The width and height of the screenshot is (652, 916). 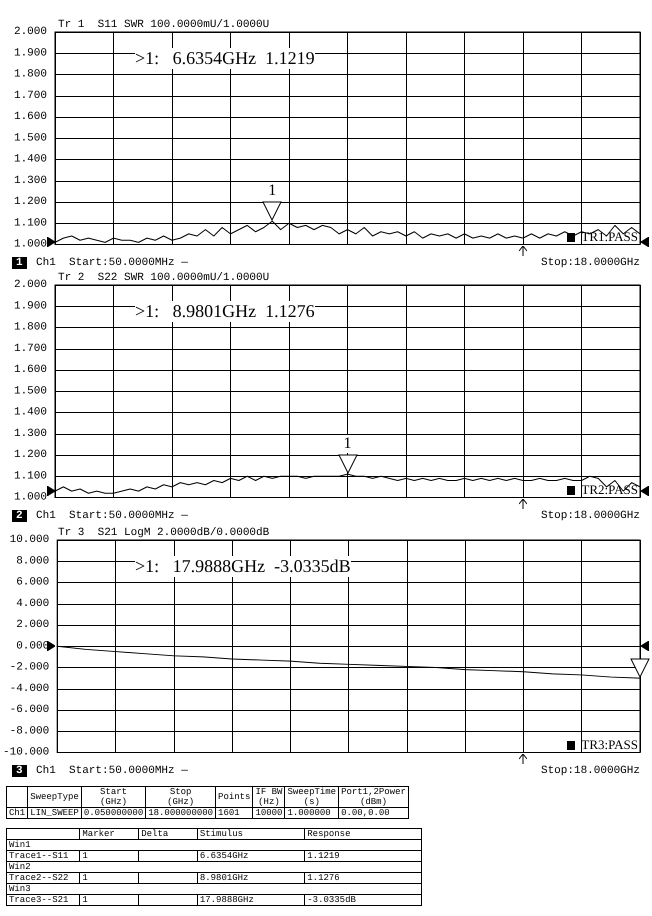 What do you see at coordinates (55, 797) in the screenshot?
I see `text: SweepType` at bounding box center [55, 797].